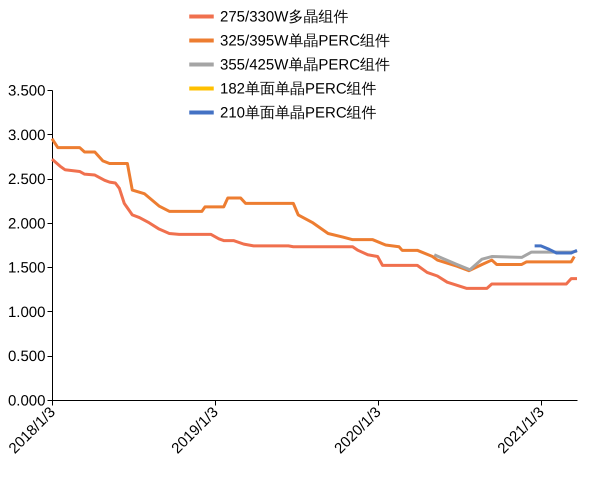  What do you see at coordinates (305, 41) in the screenshot?
I see `legend-label: 325/395W单晶PERC组件` at bounding box center [305, 41].